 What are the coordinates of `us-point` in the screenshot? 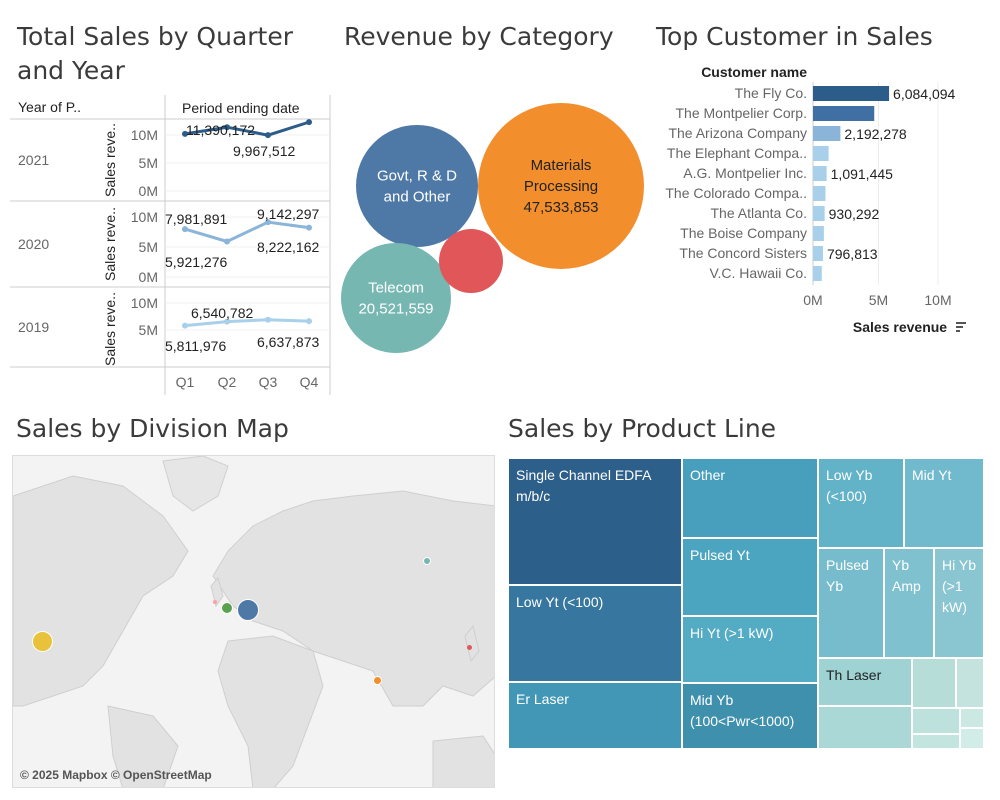 It's located at (42, 641).